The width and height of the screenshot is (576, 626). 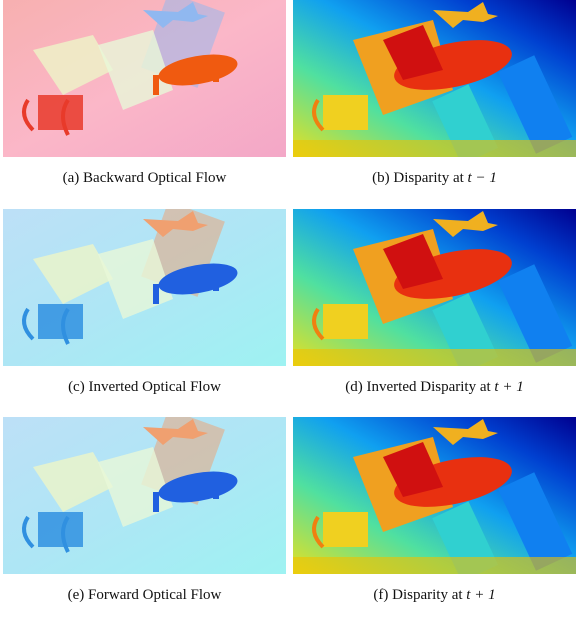 I want to click on caption: (e) Forward Optical Flow, so click(x=144, y=595).